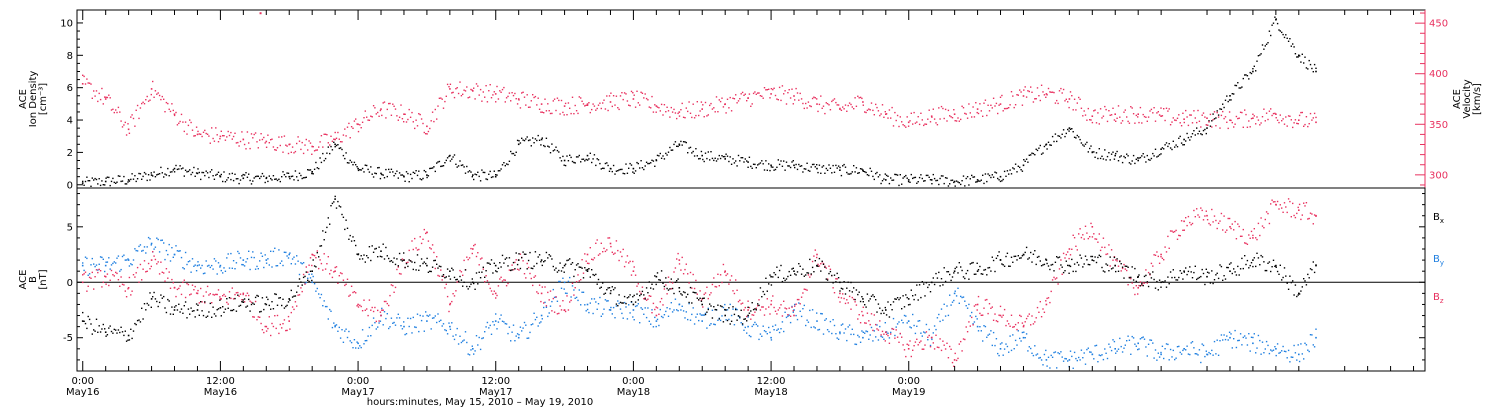 The height and width of the screenshot is (410, 1500). What do you see at coordinates (220, 381) in the screenshot?
I see `x-tick-time: 12:00` at bounding box center [220, 381].